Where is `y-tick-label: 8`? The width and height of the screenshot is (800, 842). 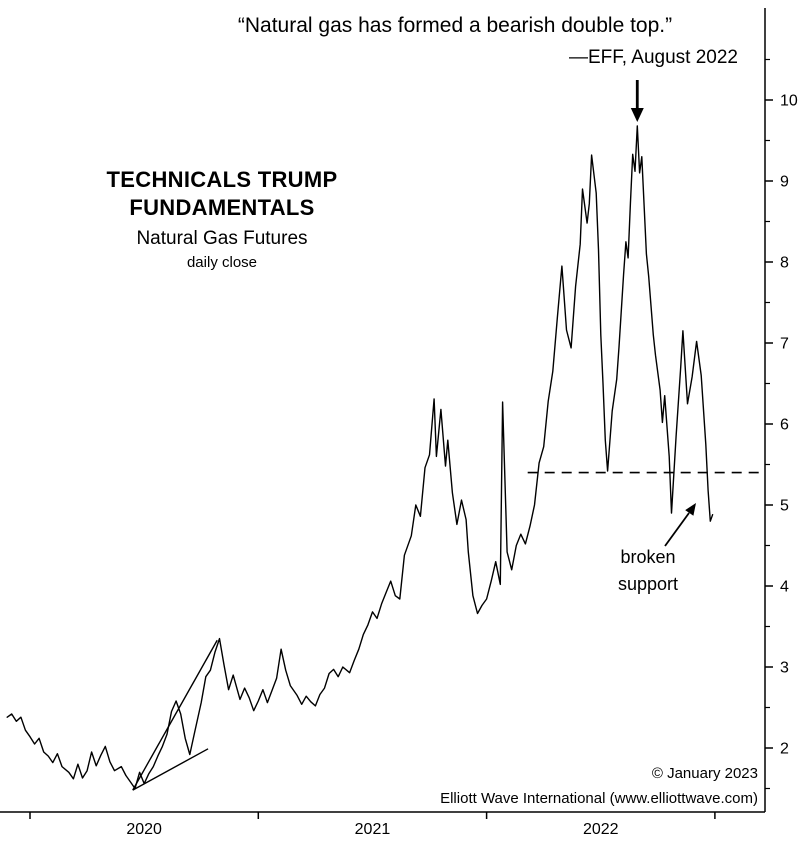 y-tick-label: 8 is located at coordinates (784, 263).